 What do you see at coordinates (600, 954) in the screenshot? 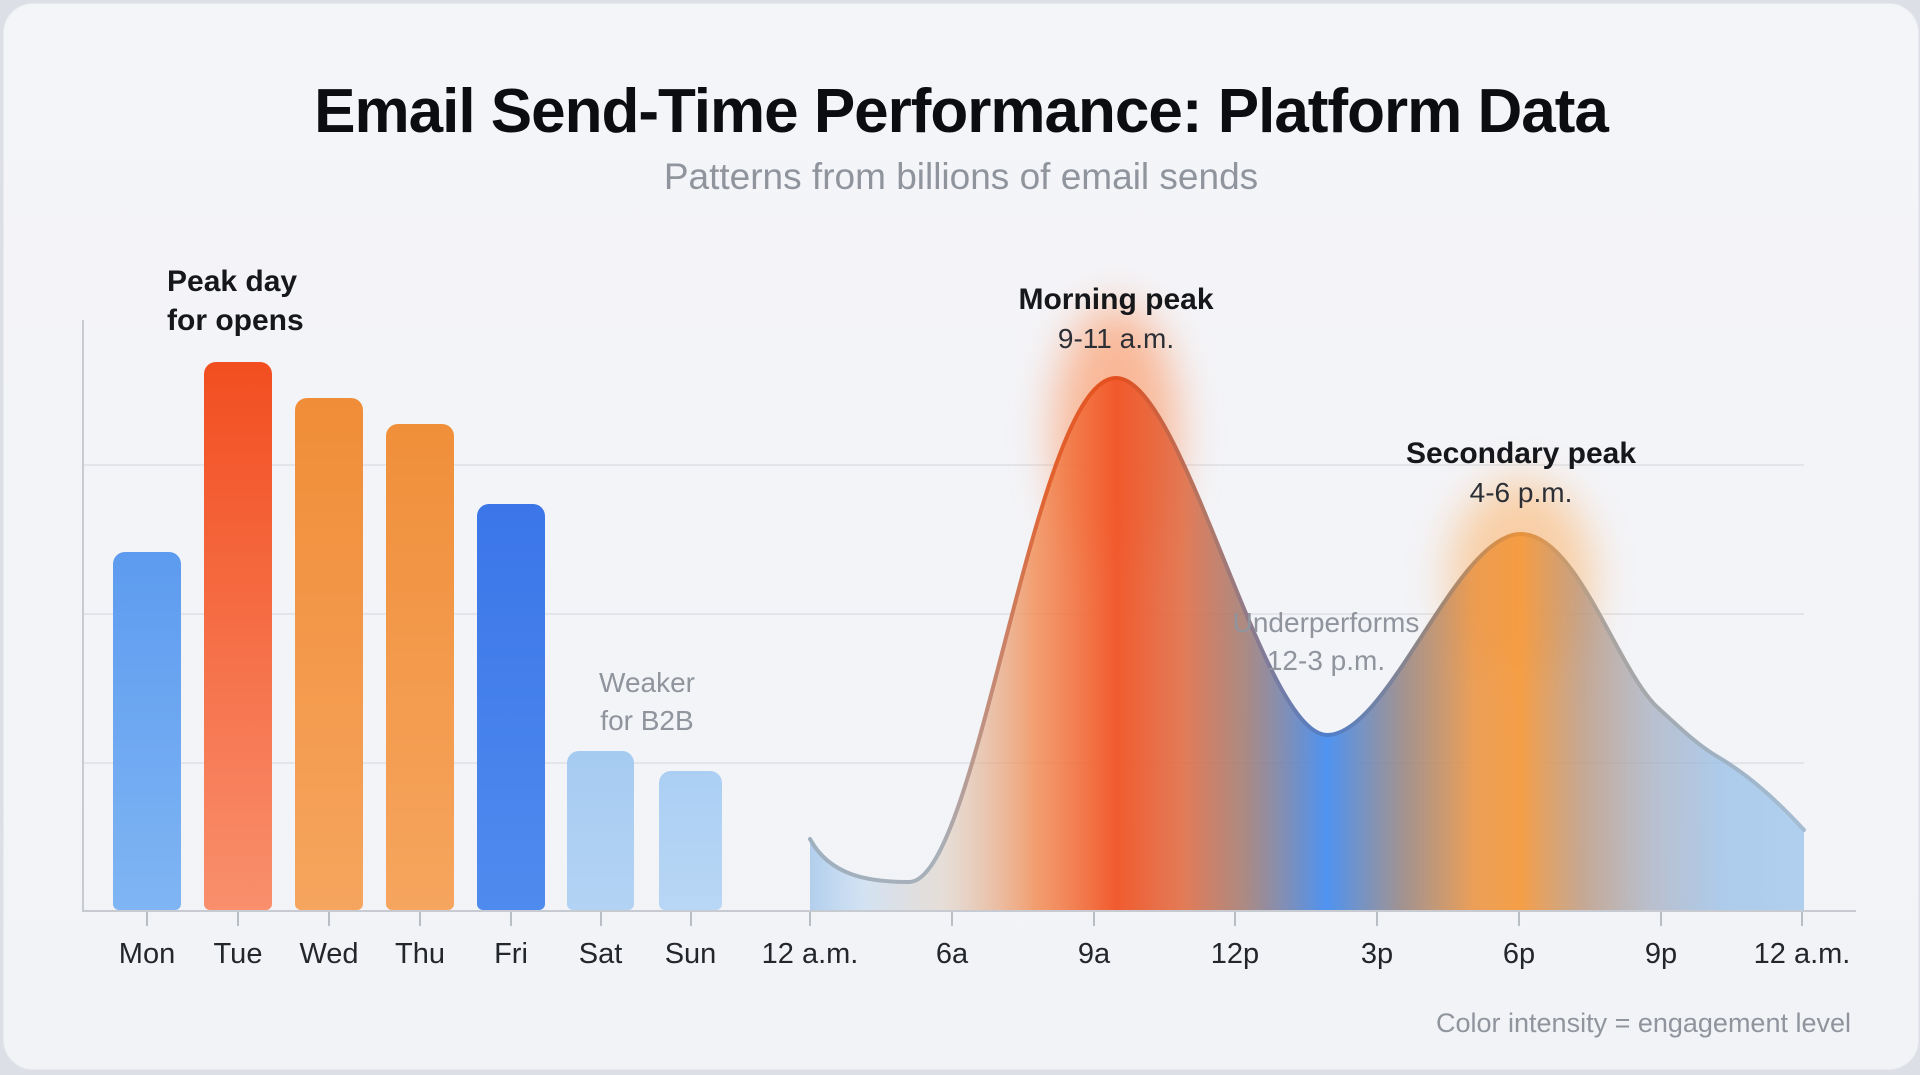
I see `day-label-sat: Sat` at bounding box center [600, 954].